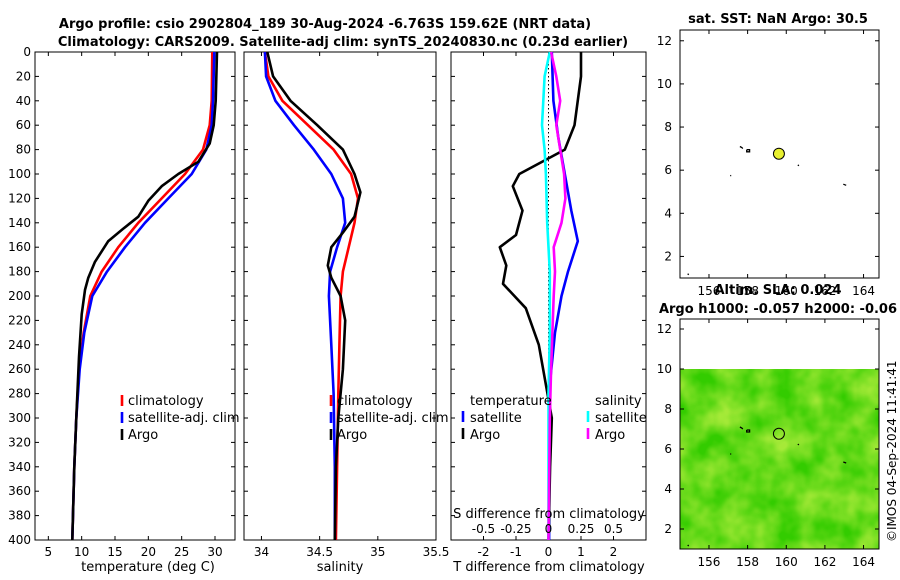  Describe the element at coordinates (824, 562) in the screenshot. I see `x-tick-label: 162` at that location.